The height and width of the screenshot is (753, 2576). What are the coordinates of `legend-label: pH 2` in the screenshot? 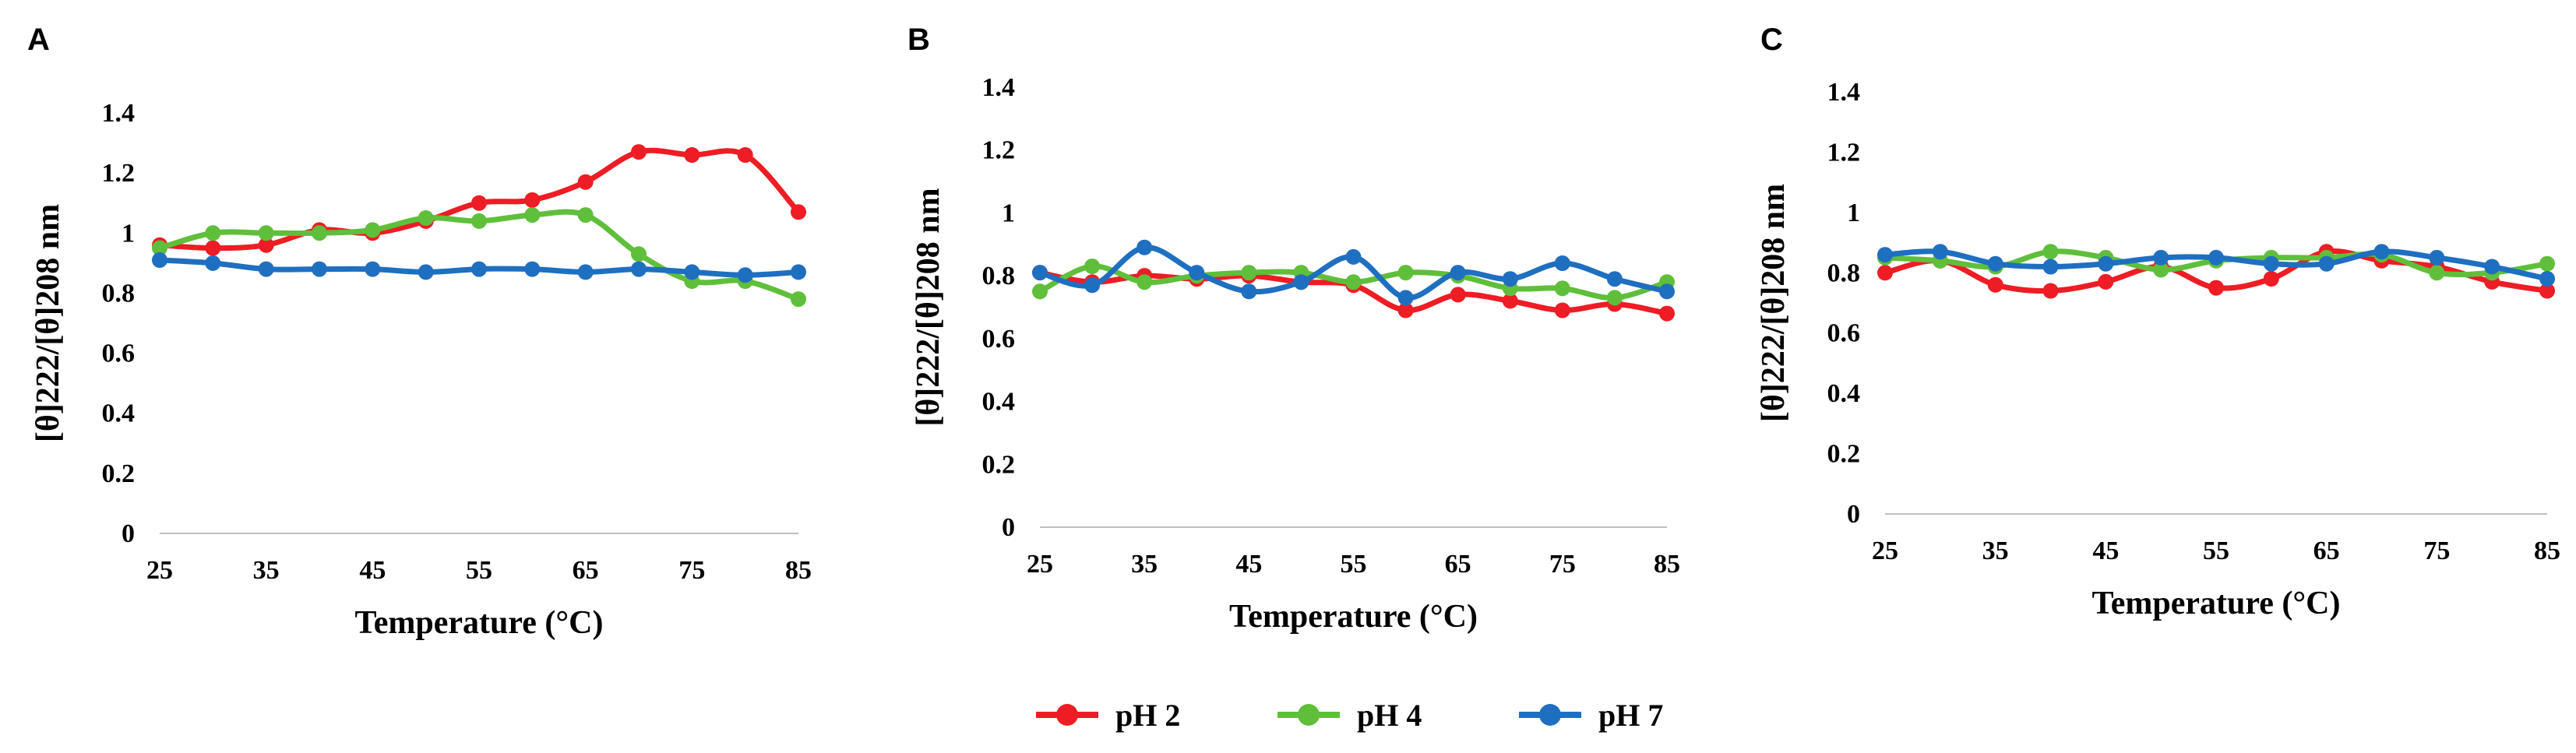 It's located at (1148, 716).